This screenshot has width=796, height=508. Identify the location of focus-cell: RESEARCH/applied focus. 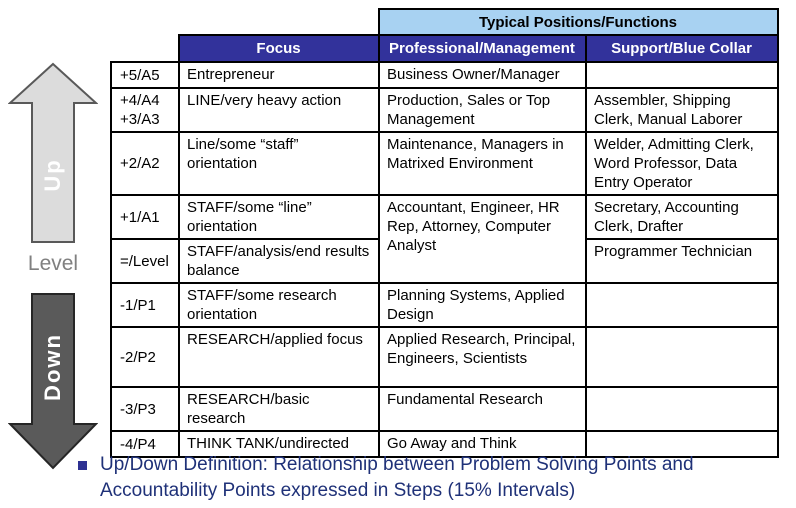
(279, 357).